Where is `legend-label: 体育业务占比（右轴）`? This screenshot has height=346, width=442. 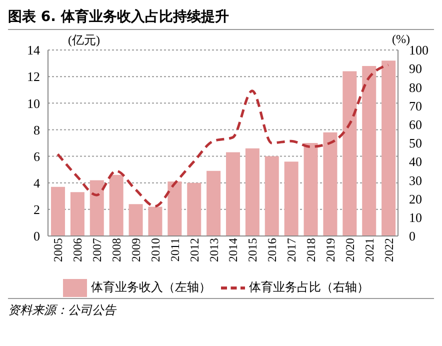
legend-label: 体育业务占比（右轴） is located at coordinates (309, 287).